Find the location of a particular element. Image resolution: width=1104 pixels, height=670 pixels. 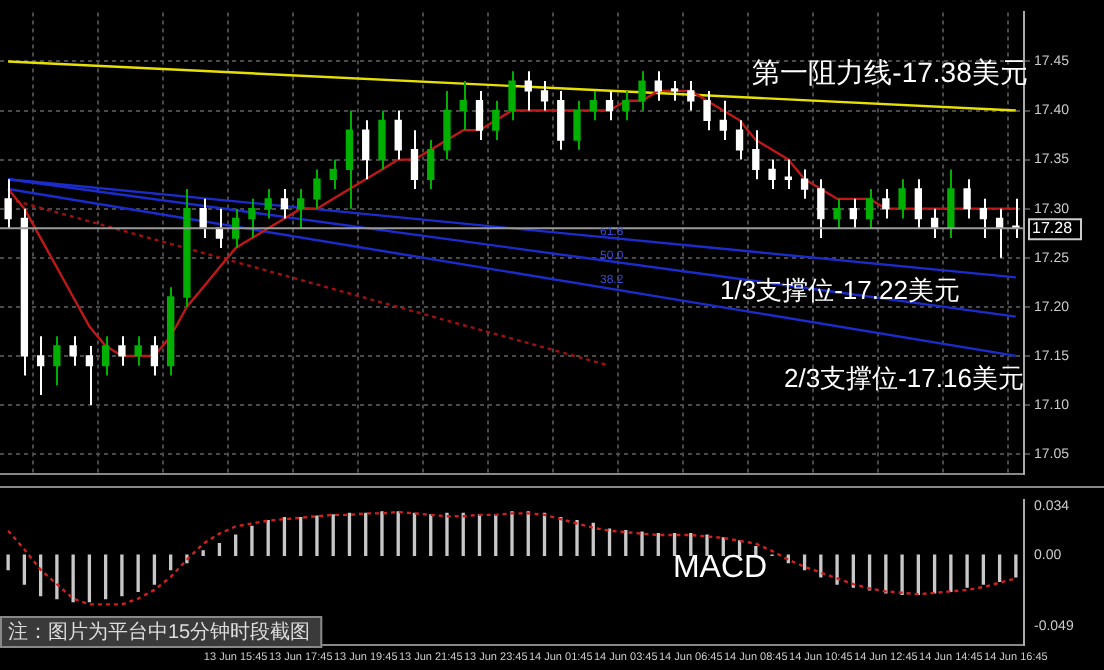

annotation: 2/3支撑位-17.16美元 is located at coordinates (904, 378).